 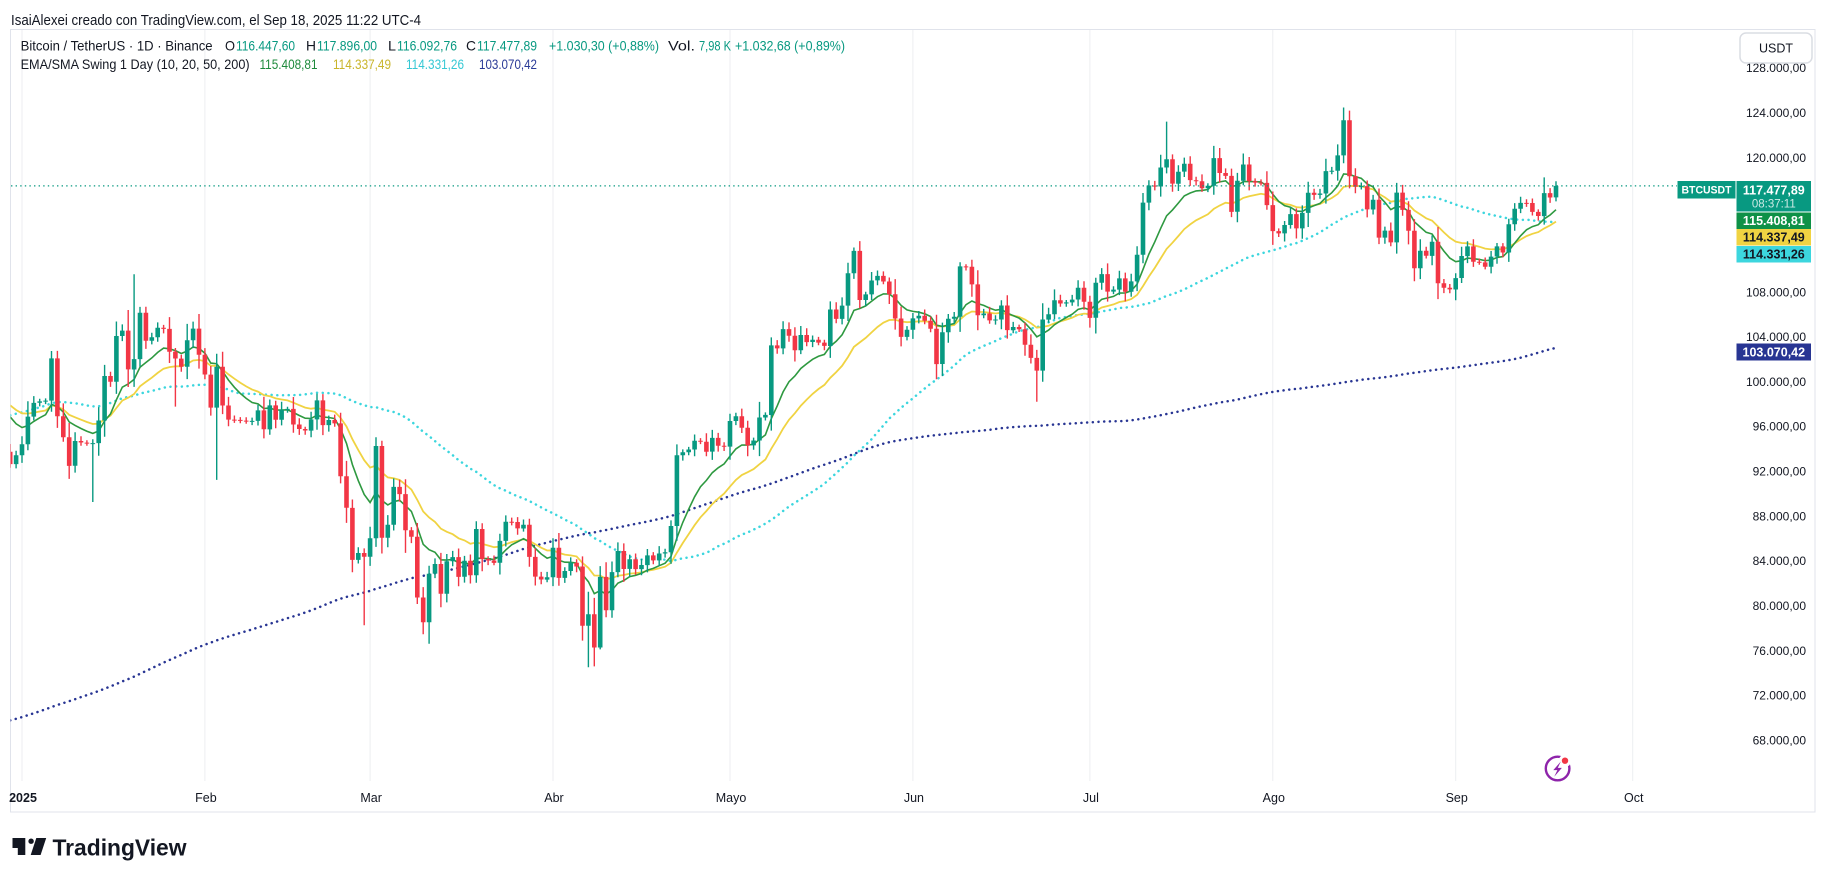 I want to click on svg-text: Mar, so click(x=371, y=798).